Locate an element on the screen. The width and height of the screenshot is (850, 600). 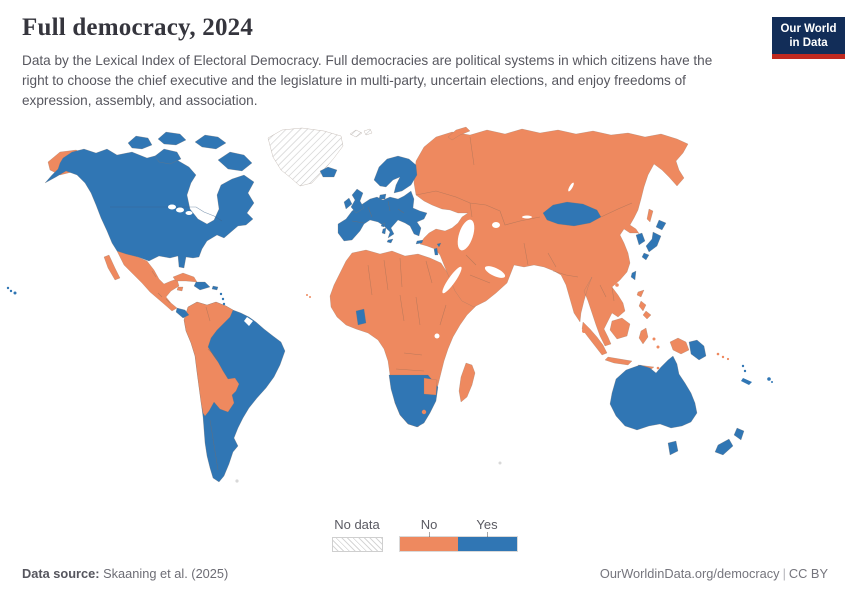
region-iceland is located at coordinates (328, 172).